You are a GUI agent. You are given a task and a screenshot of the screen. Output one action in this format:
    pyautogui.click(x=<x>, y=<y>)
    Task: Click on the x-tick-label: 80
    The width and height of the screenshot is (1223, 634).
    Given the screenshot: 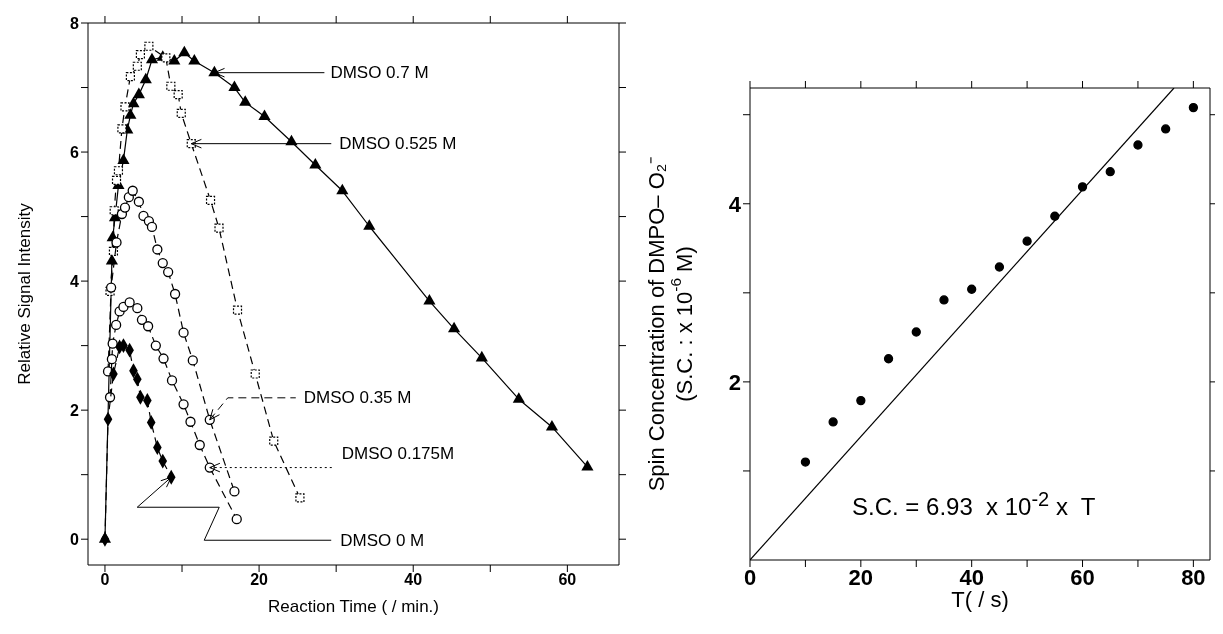 What is the action you would take?
    pyautogui.click(x=1193, y=577)
    